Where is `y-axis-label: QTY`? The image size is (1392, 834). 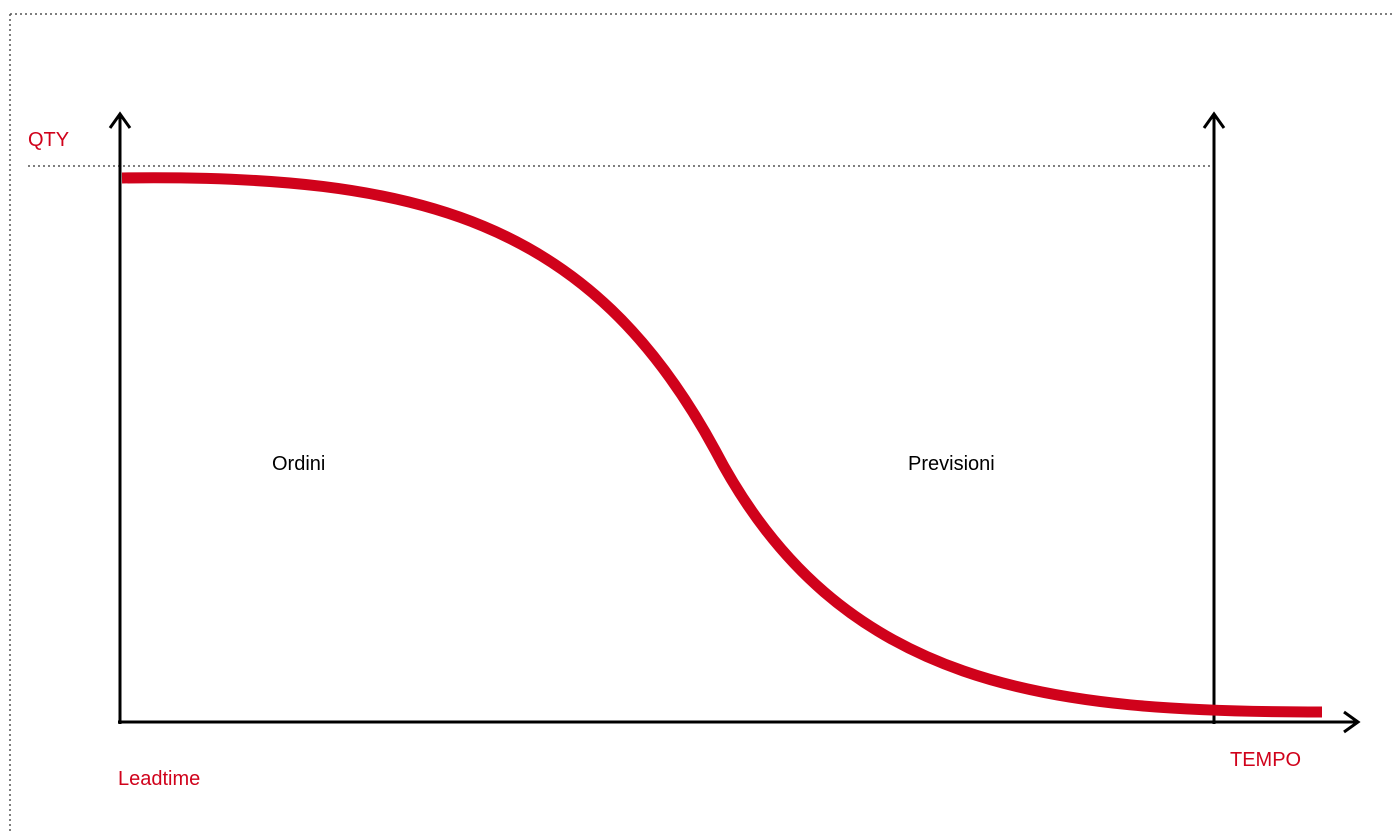
y-axis-label: QTY is located at coordinates (48, 140).